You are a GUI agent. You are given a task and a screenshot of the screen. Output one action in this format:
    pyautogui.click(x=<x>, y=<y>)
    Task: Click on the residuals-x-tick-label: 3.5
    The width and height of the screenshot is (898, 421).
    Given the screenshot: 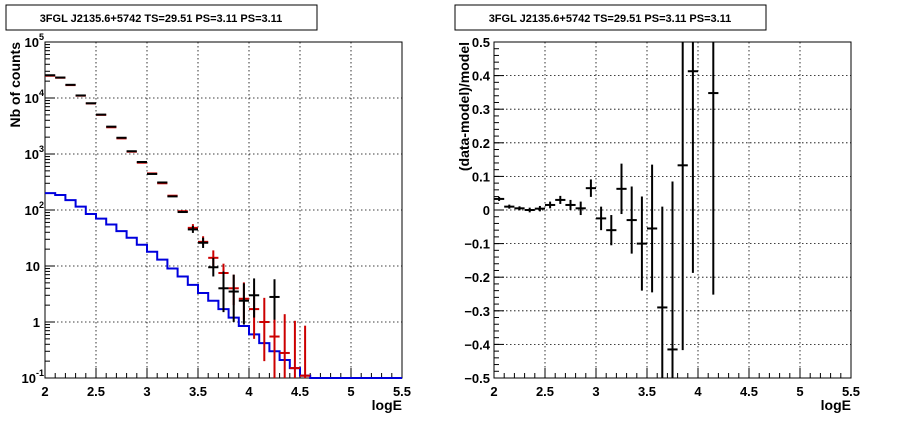 What is the action you would take?
    pyautogui.click(x=647, y=391)
    